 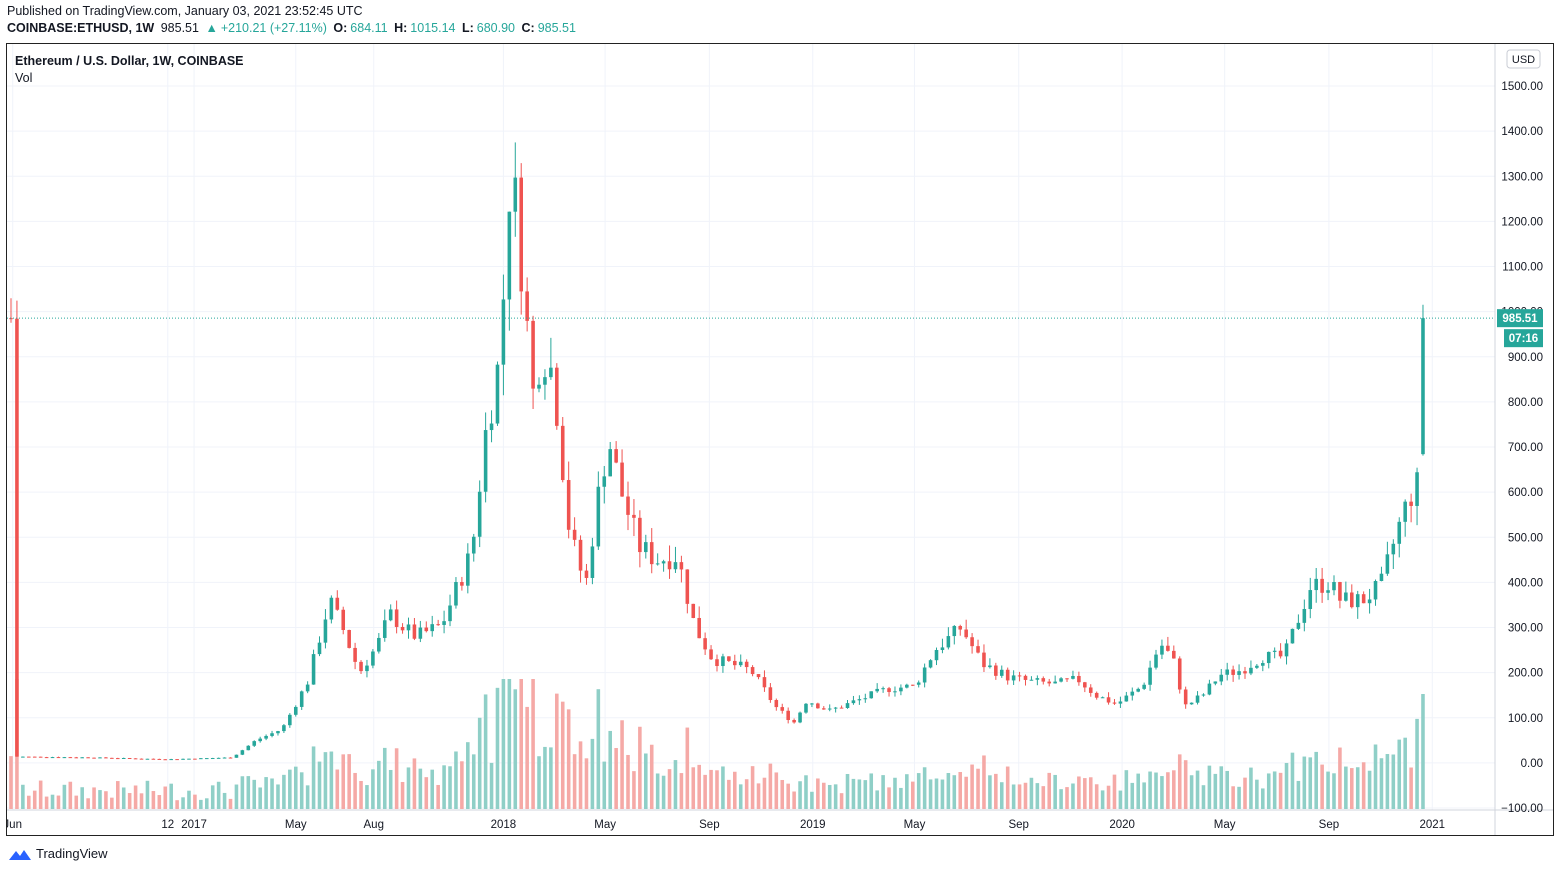 I want to click on open-value: 684.11, so click(x=369, y=28).